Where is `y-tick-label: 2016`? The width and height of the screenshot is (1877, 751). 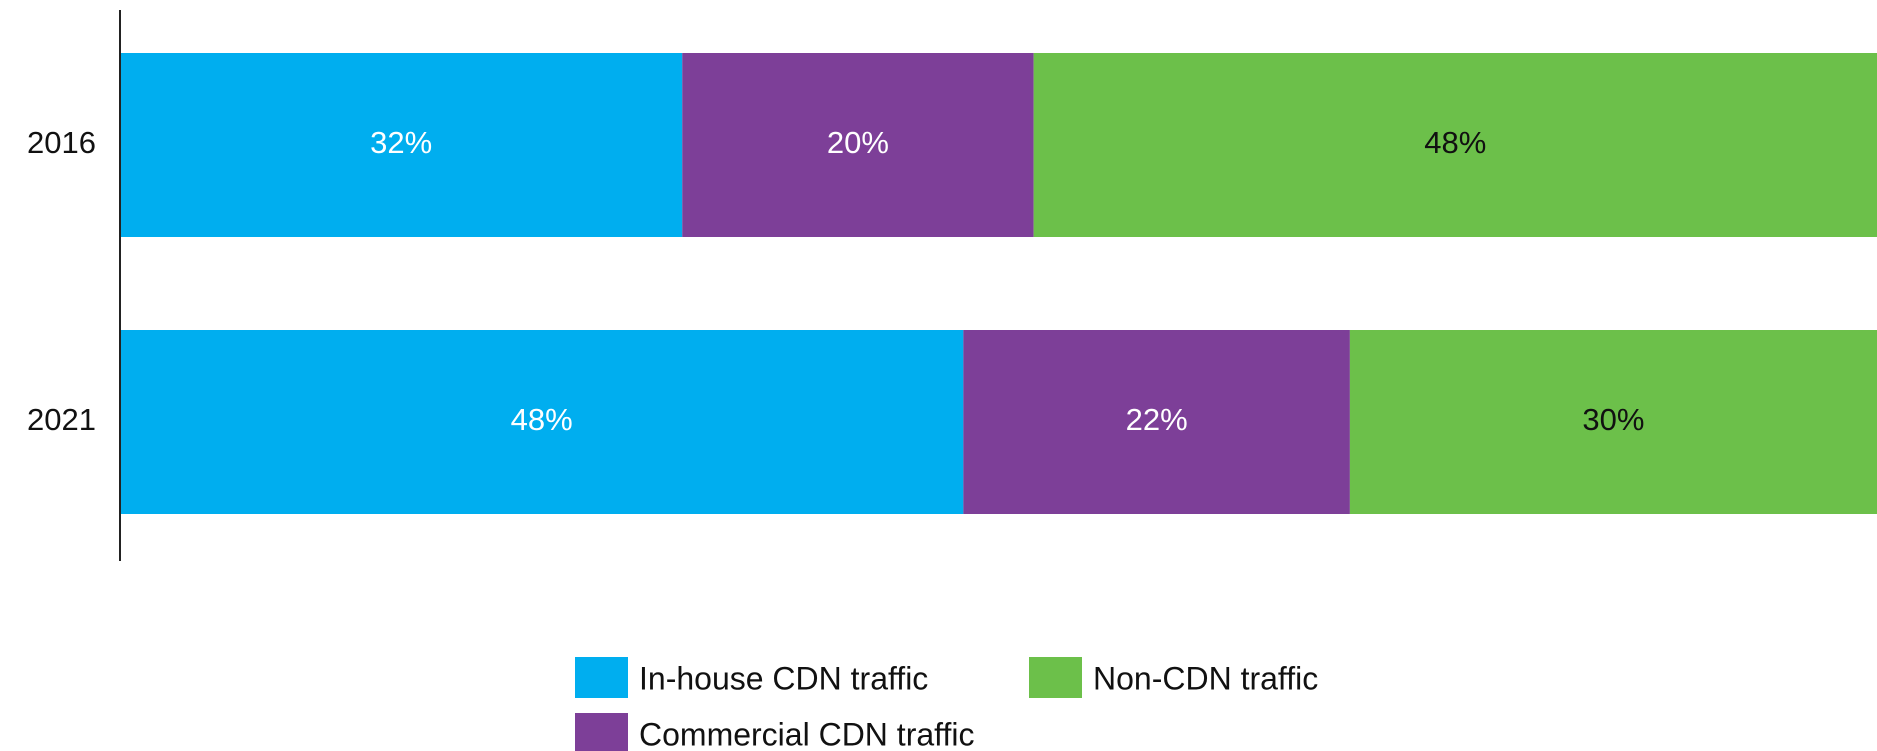
y-tick-label: 2016 is located at coordinates (61, 142).